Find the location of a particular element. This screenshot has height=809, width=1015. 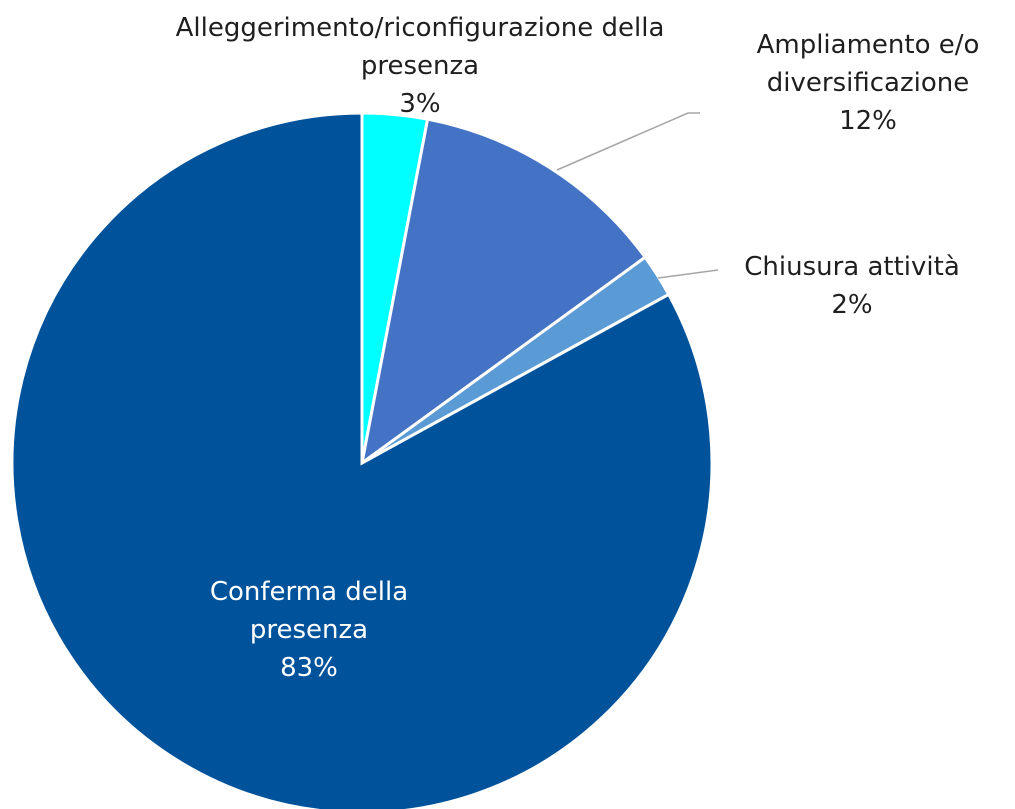

slice-label: Conferma della presenza 83% is located at coordinates (309, 630).